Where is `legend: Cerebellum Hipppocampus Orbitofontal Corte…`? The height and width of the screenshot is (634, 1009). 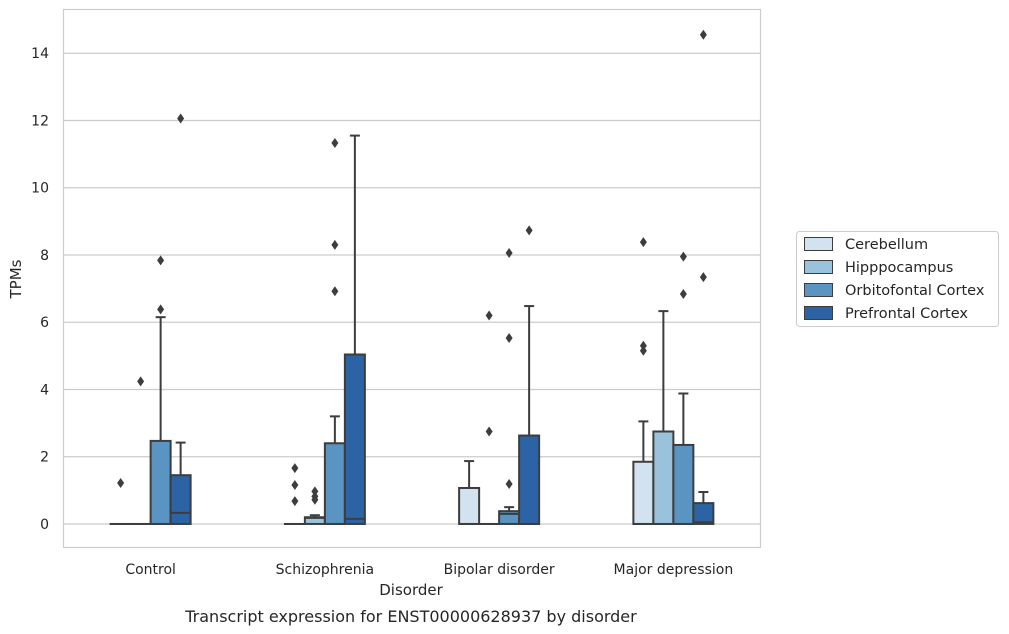
legend: Cerebellum Hipppocampus Orbitofontal Corte… is located at coordinates (897, 279).